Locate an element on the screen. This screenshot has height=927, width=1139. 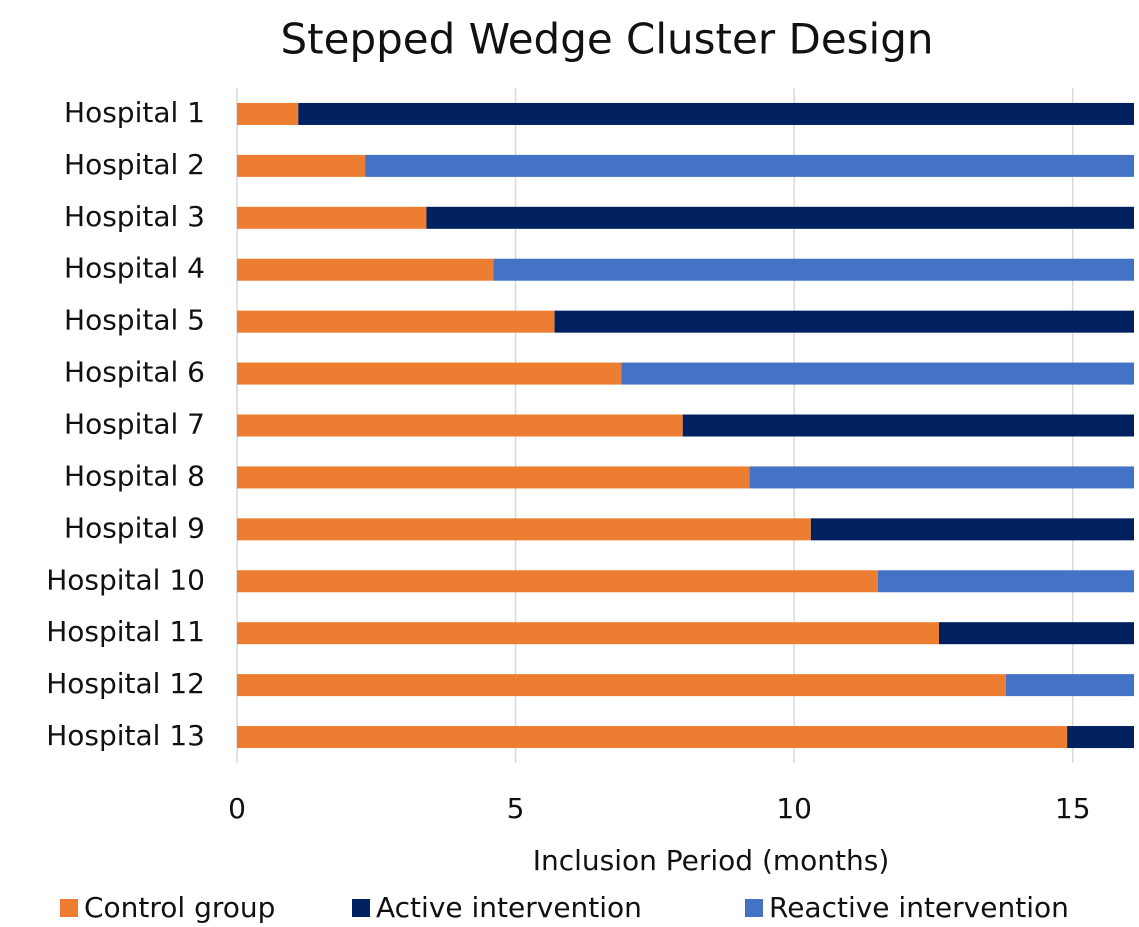
x-tick-label: 15 is located at coordinates (1073, 808).